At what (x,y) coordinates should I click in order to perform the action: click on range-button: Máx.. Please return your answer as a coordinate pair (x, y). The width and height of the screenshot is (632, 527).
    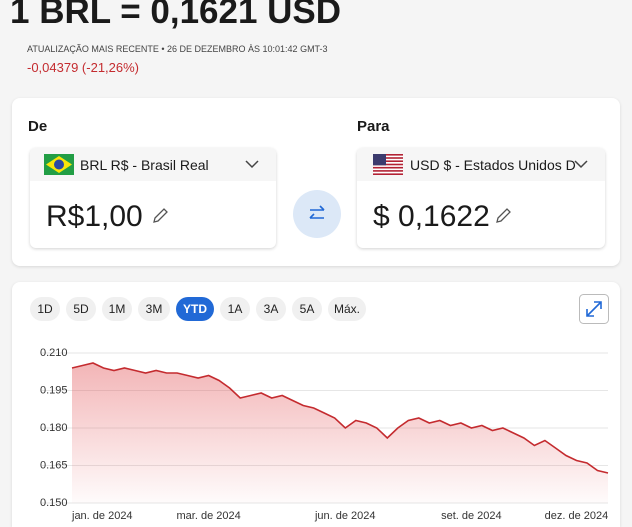
    Looking at the image, I should click on (347, 309).